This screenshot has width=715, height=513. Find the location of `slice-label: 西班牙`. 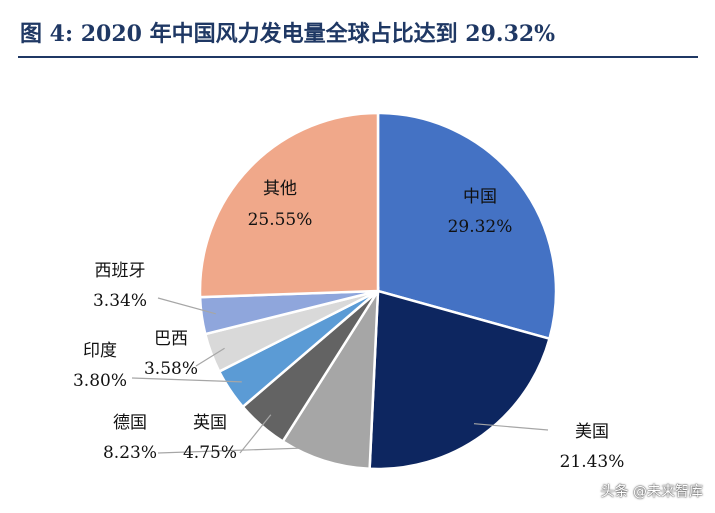

slice-label: 西班牙 is located at coordinates (120, 271).